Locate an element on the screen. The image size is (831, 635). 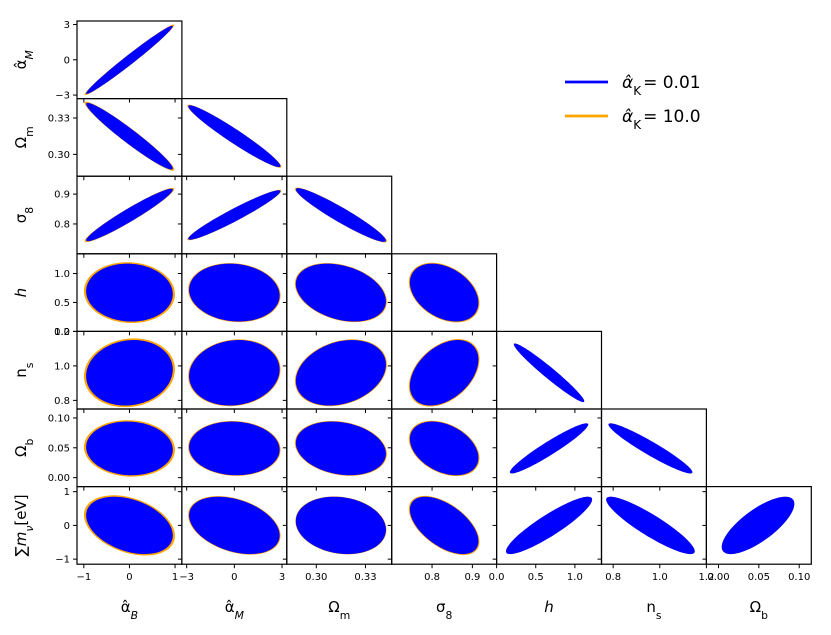
x-tick-label: 0.33 is located at coordinates (365, 577).